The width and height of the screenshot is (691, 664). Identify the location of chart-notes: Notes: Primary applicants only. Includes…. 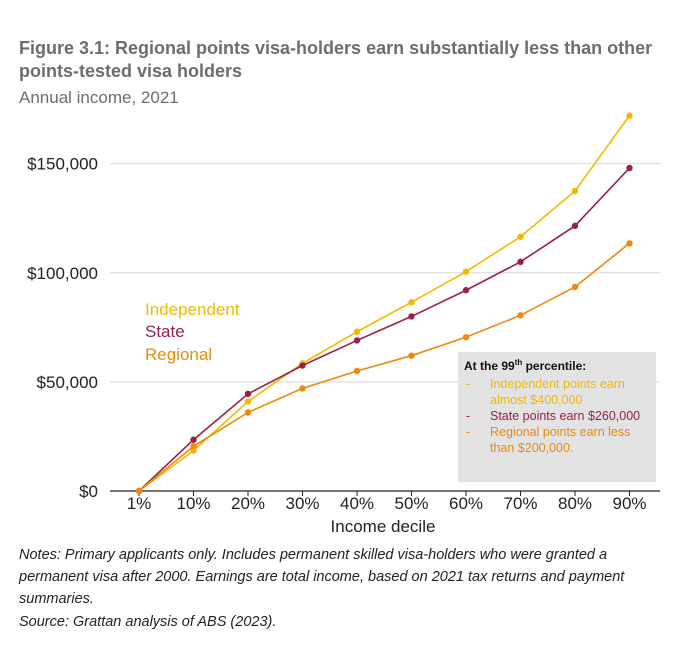
(322, 577).